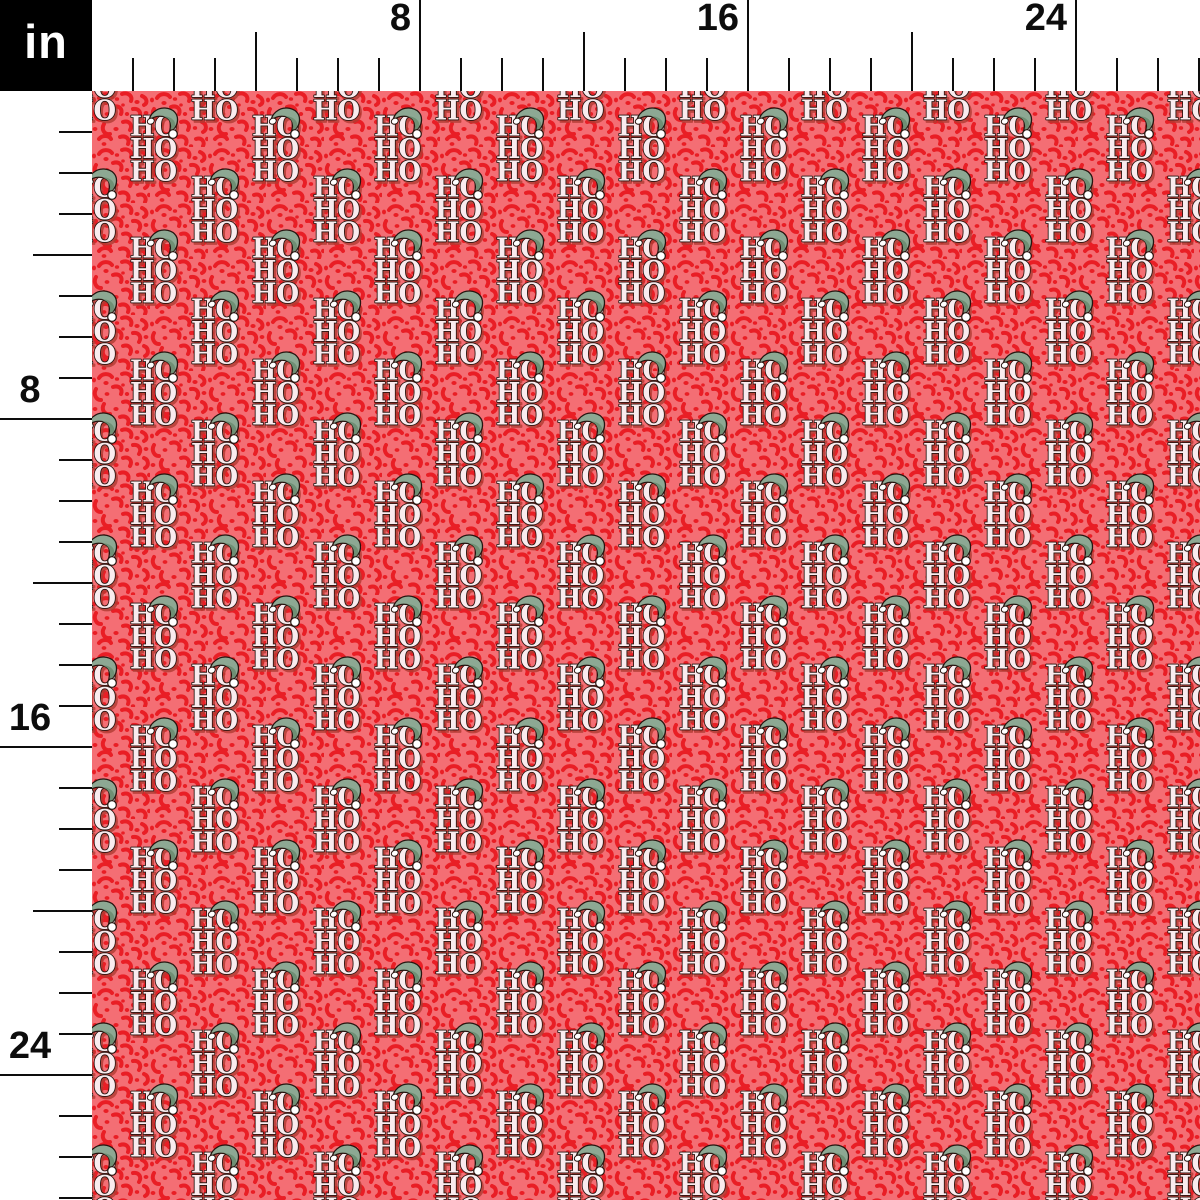  Describe the element at coordinates (646, 45) in the screenshot. I see `ruler-top: 8 16 24` at that location.